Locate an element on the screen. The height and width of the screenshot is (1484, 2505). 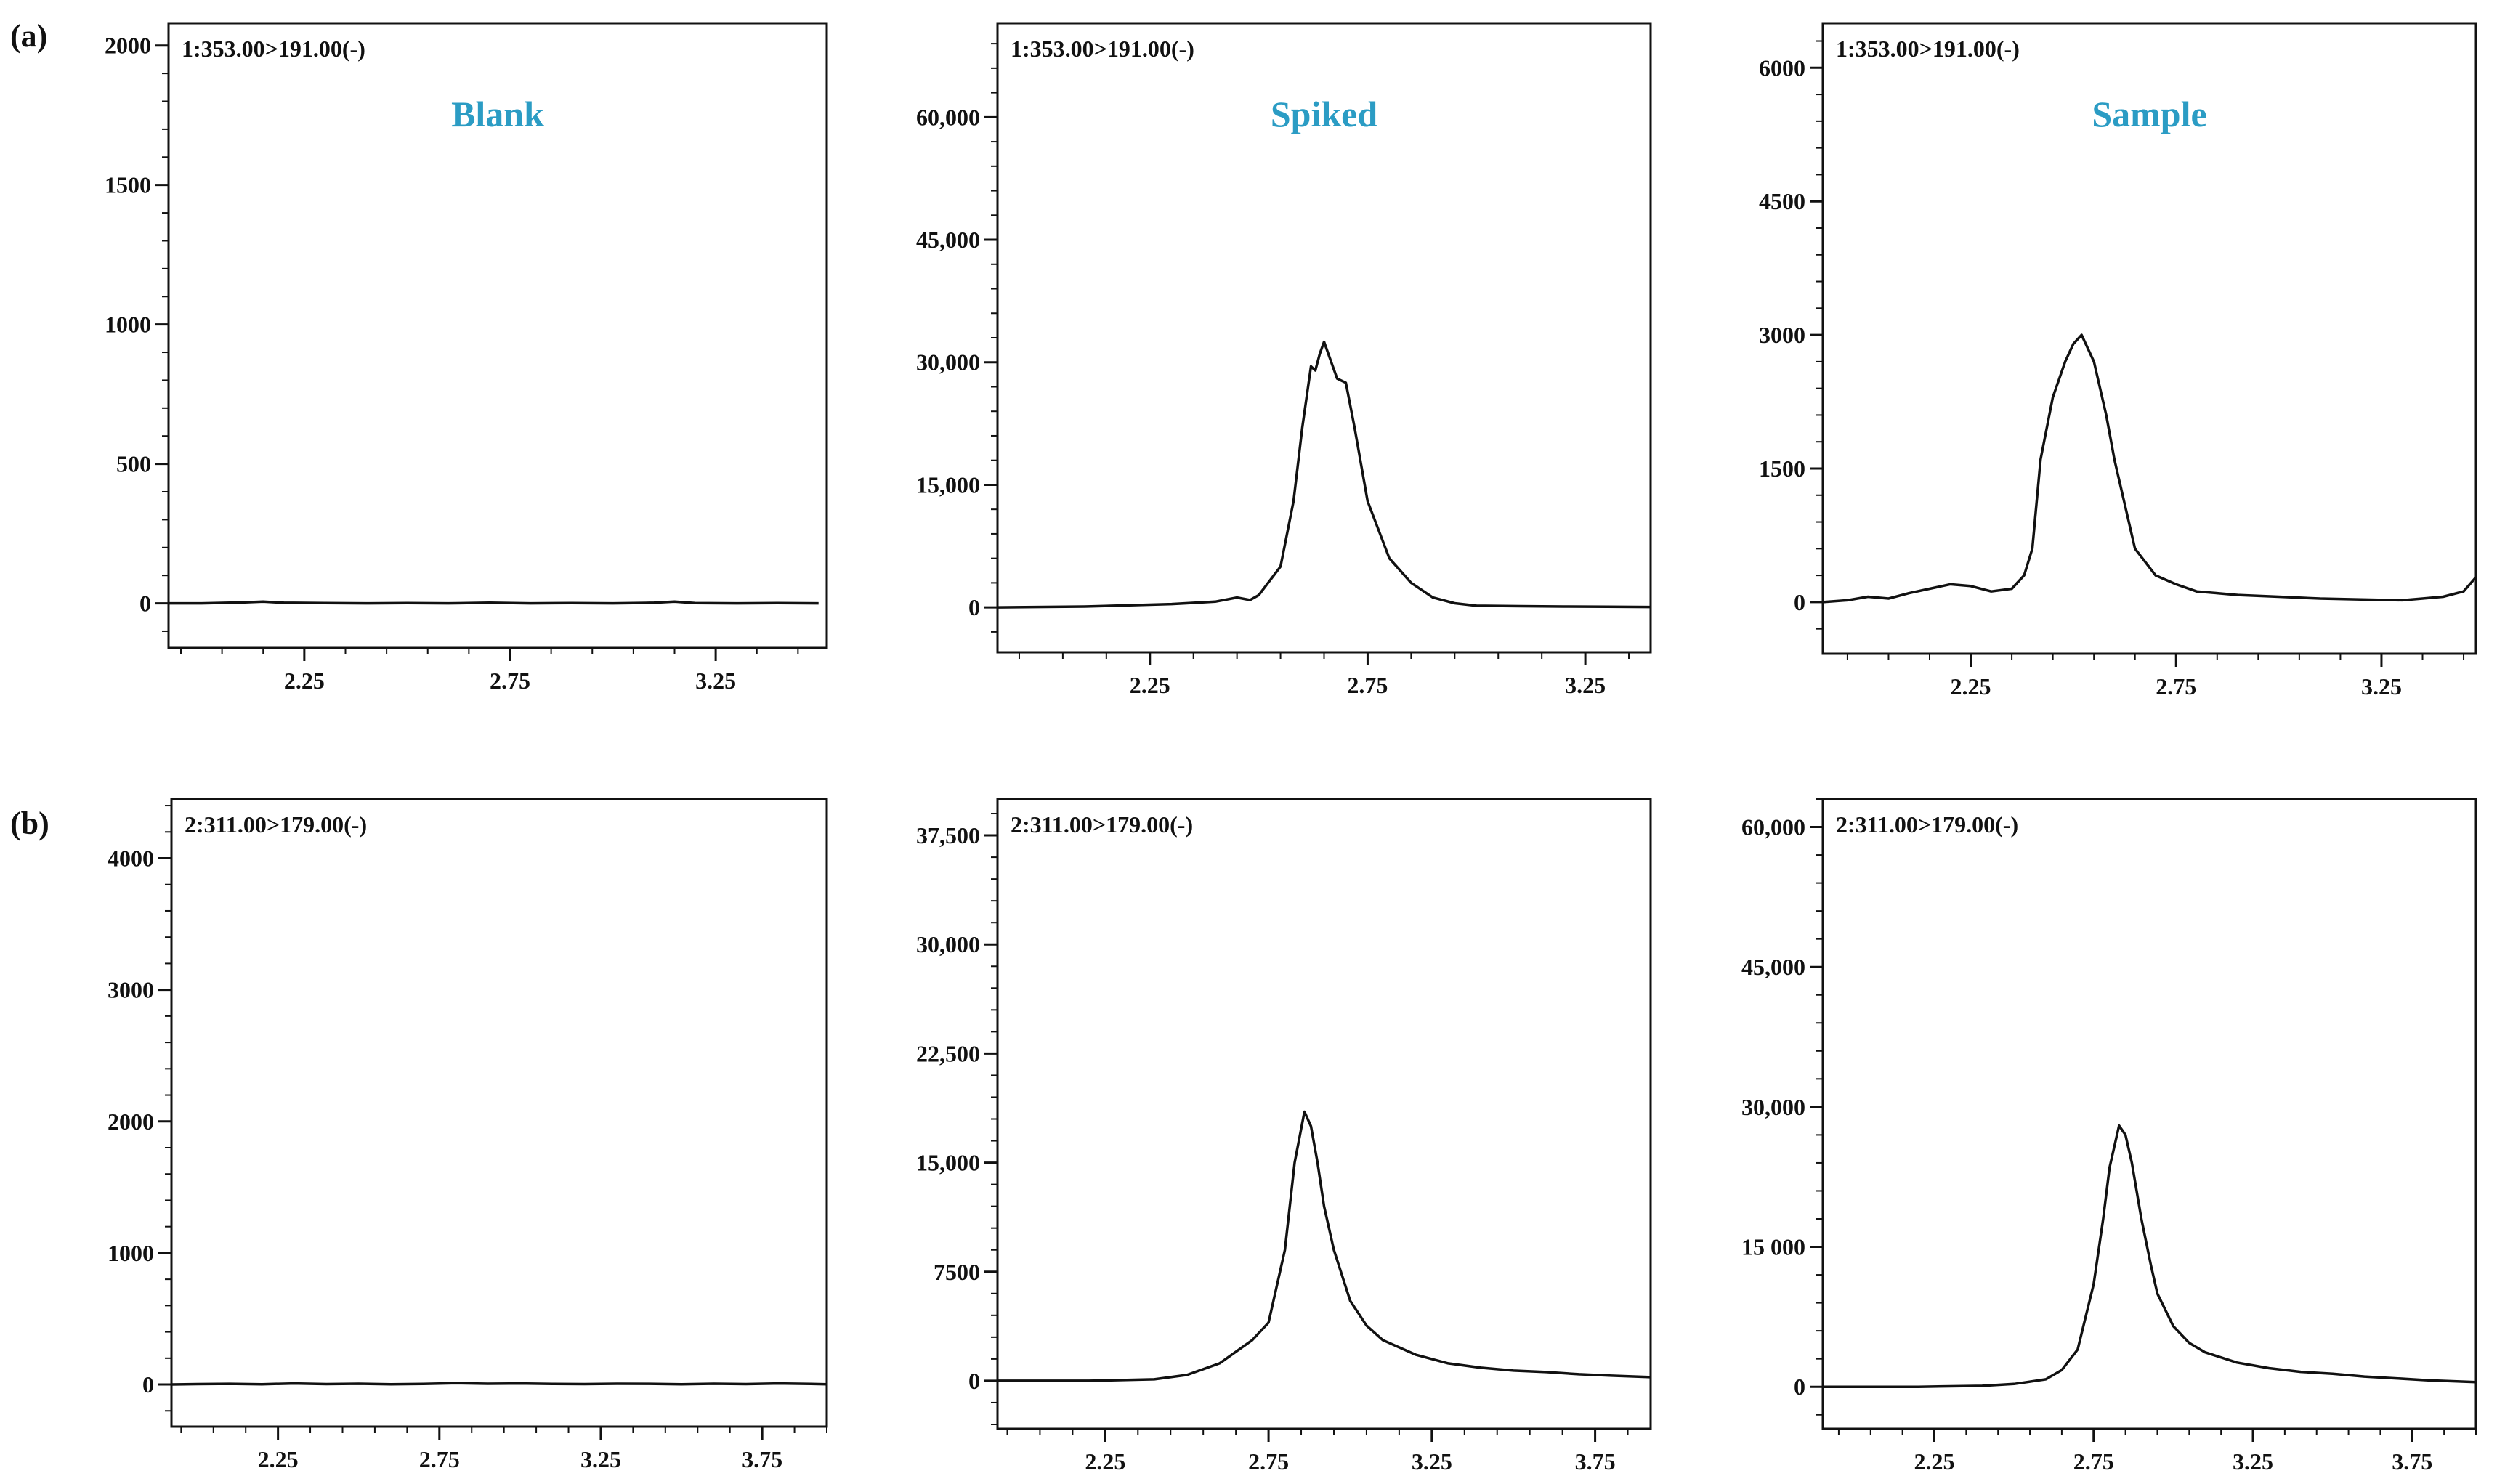
y-tick-label: 15 000 is located at coordinates (1773, 1247).